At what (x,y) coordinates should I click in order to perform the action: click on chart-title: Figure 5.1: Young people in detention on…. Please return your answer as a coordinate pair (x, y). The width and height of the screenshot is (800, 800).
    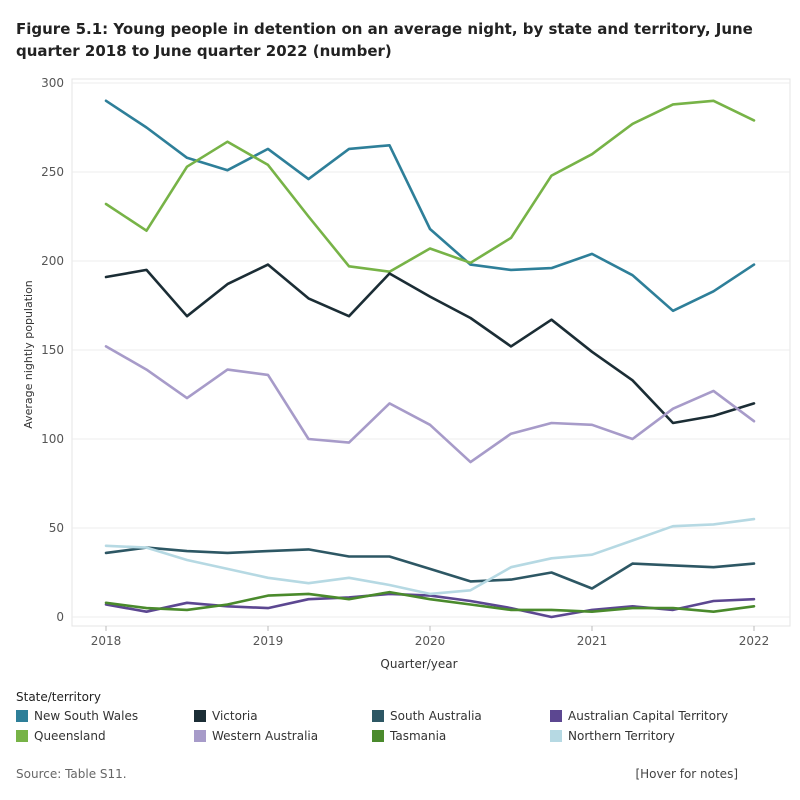
    Looking at the image, I should click on (384, 40).